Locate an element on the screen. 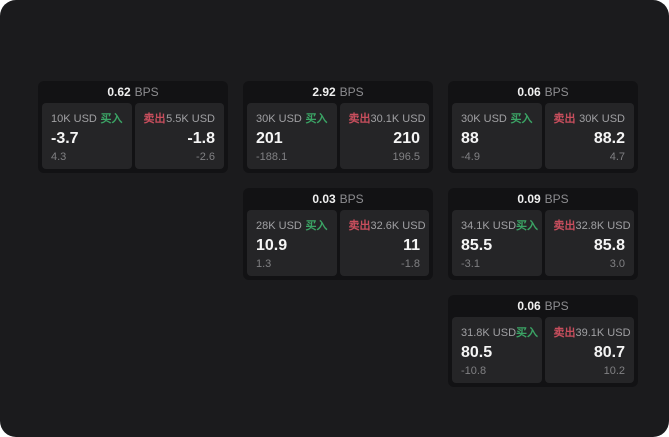 The width and height of the screenshot is (669, 437). buy-amount: 10K USD is located at coordinates (74, 119).